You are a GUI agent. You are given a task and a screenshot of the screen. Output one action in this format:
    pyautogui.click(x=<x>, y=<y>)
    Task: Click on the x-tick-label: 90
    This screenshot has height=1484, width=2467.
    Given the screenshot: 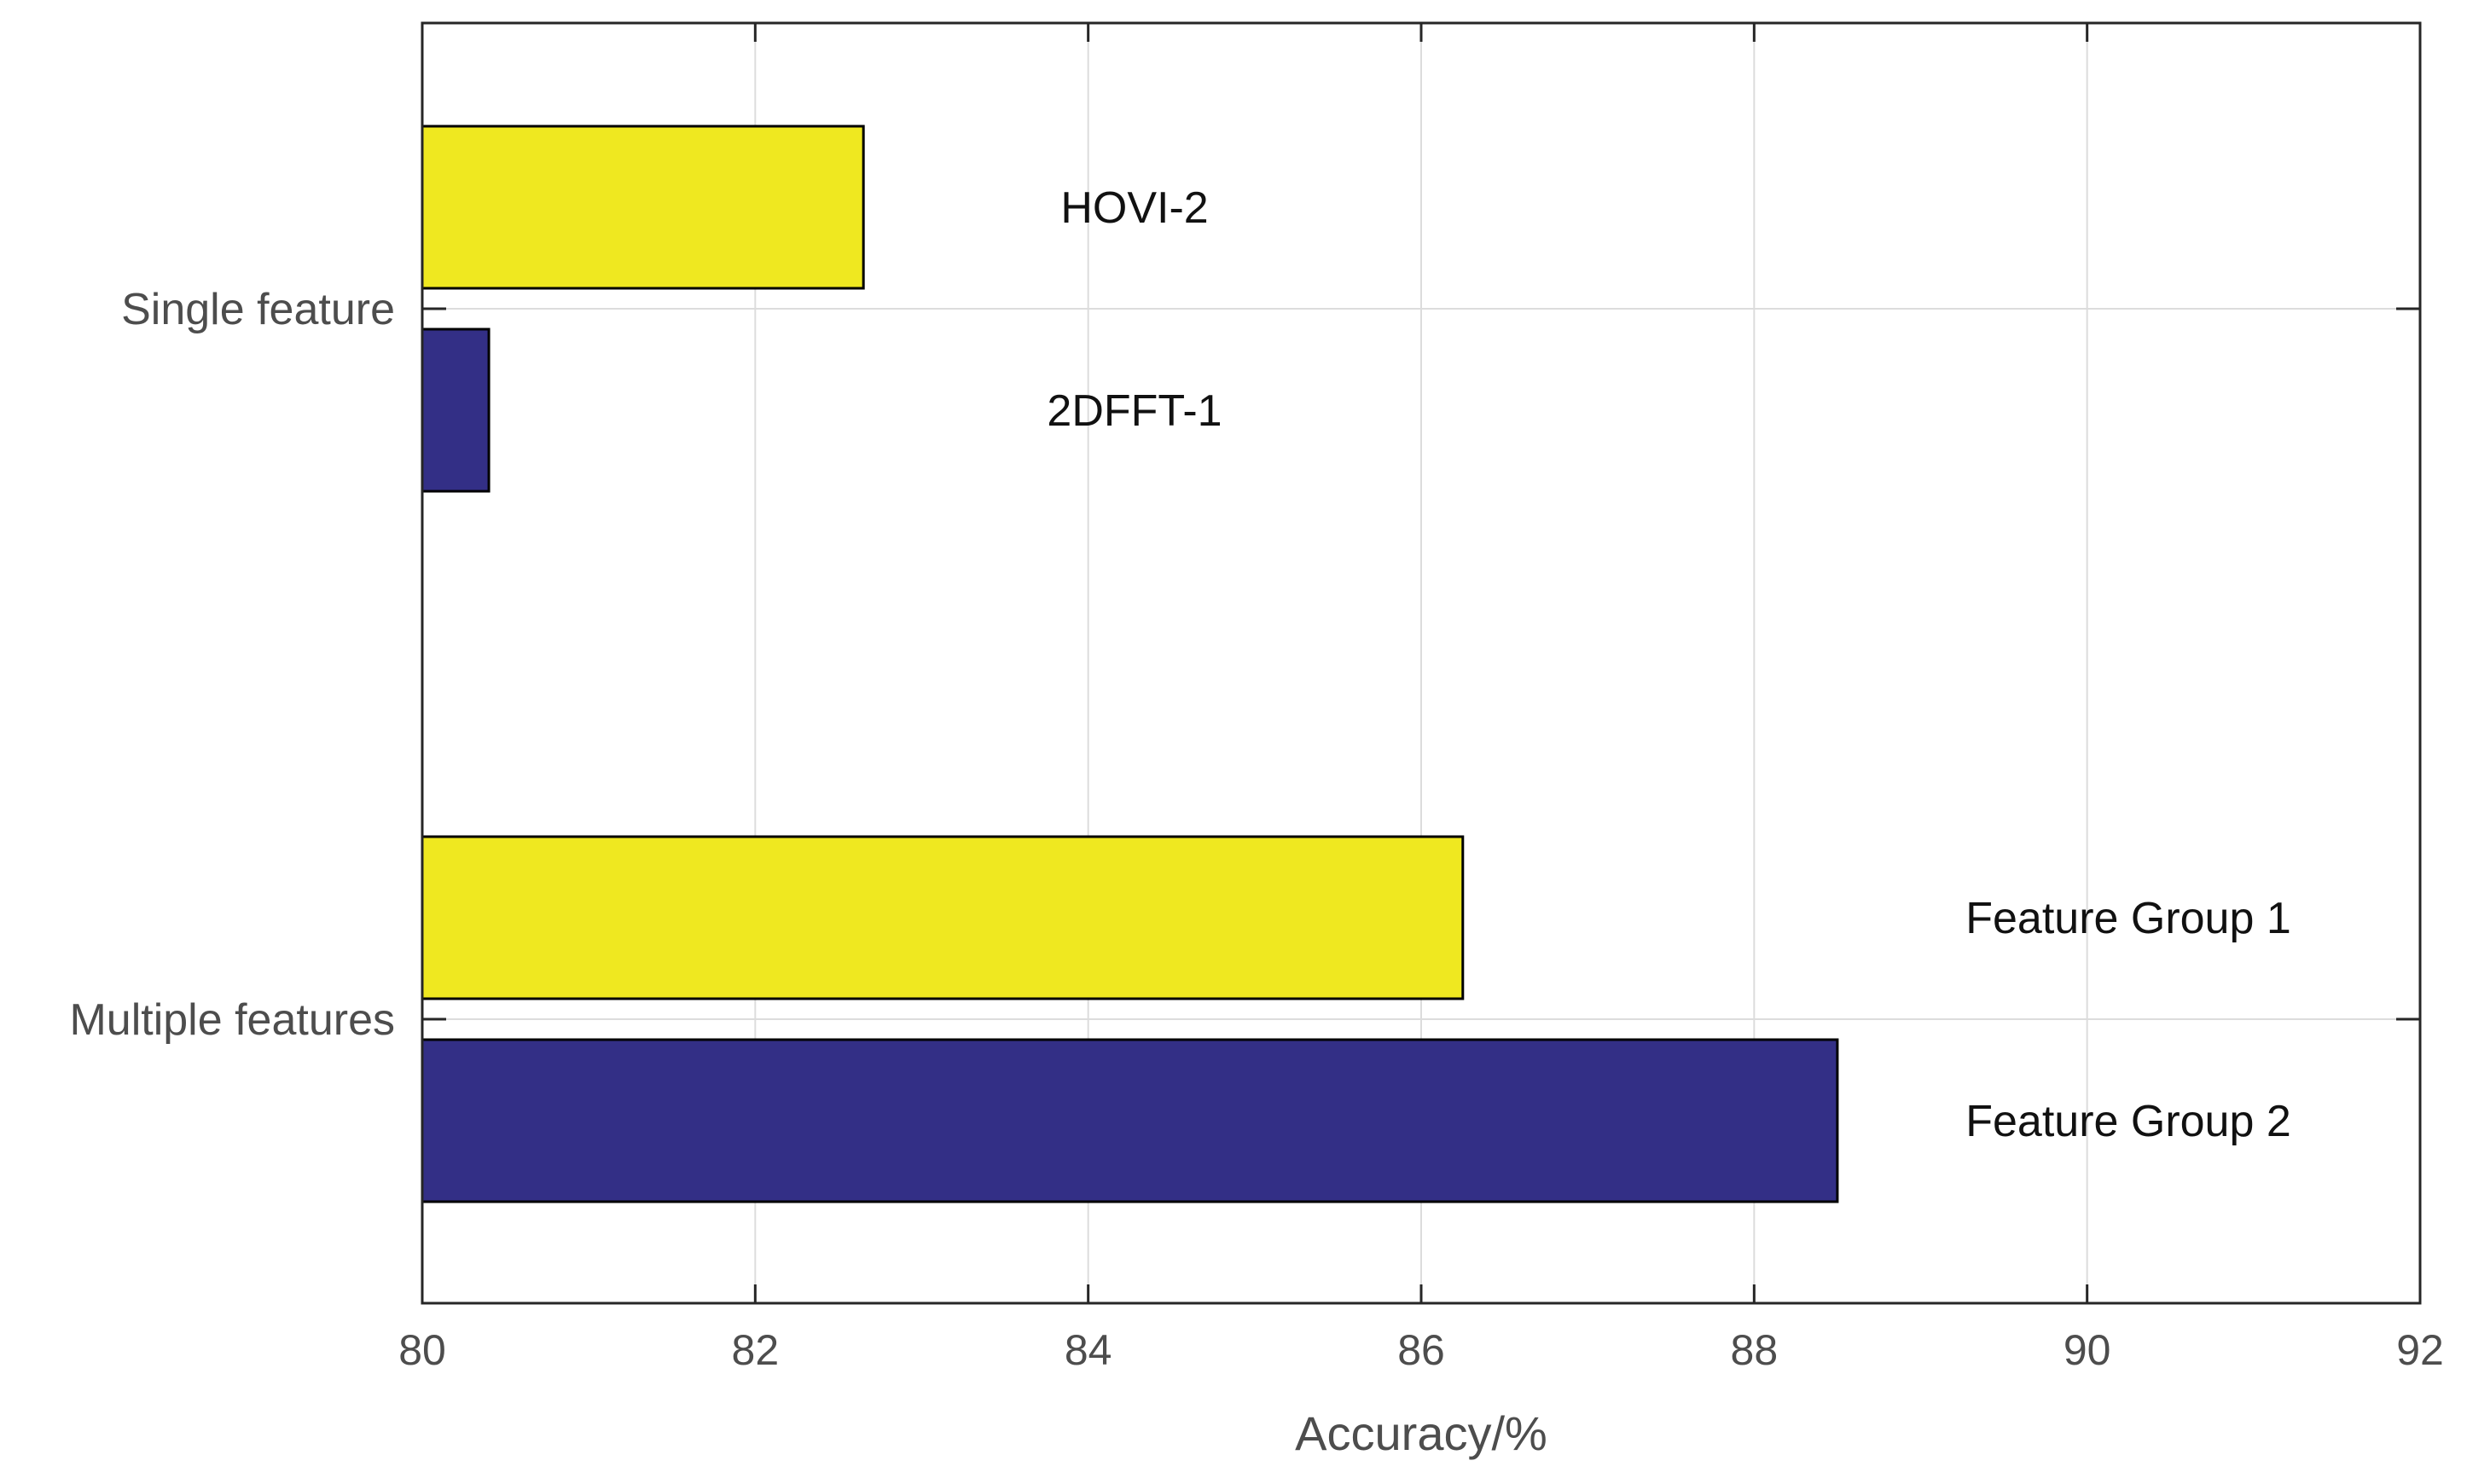 What is the action you would take?
    pyautogui.click(x=2087, y=1350)
    